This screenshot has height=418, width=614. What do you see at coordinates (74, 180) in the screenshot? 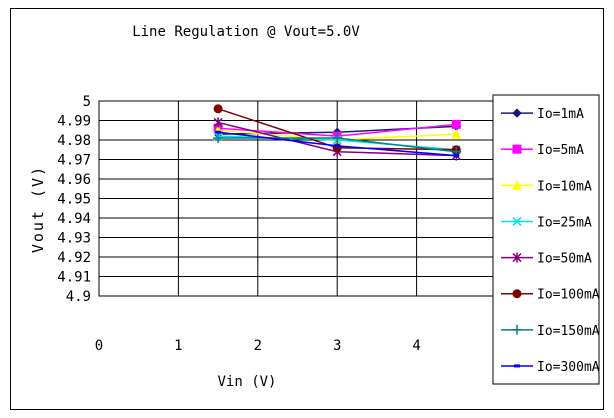
I see `y-tick-label: 4.96` at bounding box center [74, 180].